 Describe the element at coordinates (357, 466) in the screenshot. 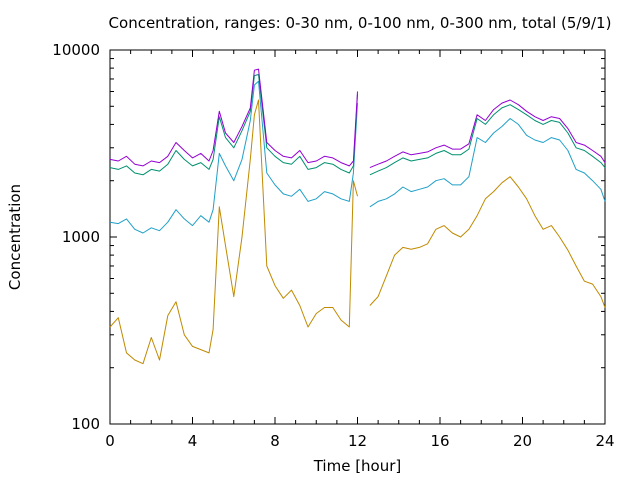

I see `x-axis-label: Time [hour]` at that location.